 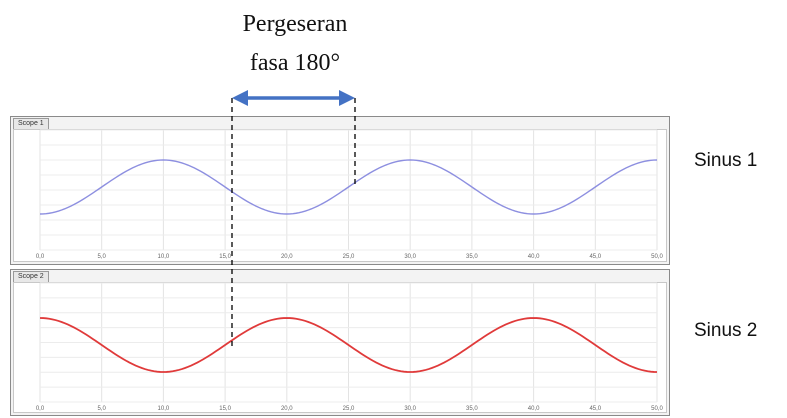 What do you see at coordinates (295, 24) in the screenshot?
I see `phase-shift-title-line1: Pergeseran` at bounding box center [295, 24].